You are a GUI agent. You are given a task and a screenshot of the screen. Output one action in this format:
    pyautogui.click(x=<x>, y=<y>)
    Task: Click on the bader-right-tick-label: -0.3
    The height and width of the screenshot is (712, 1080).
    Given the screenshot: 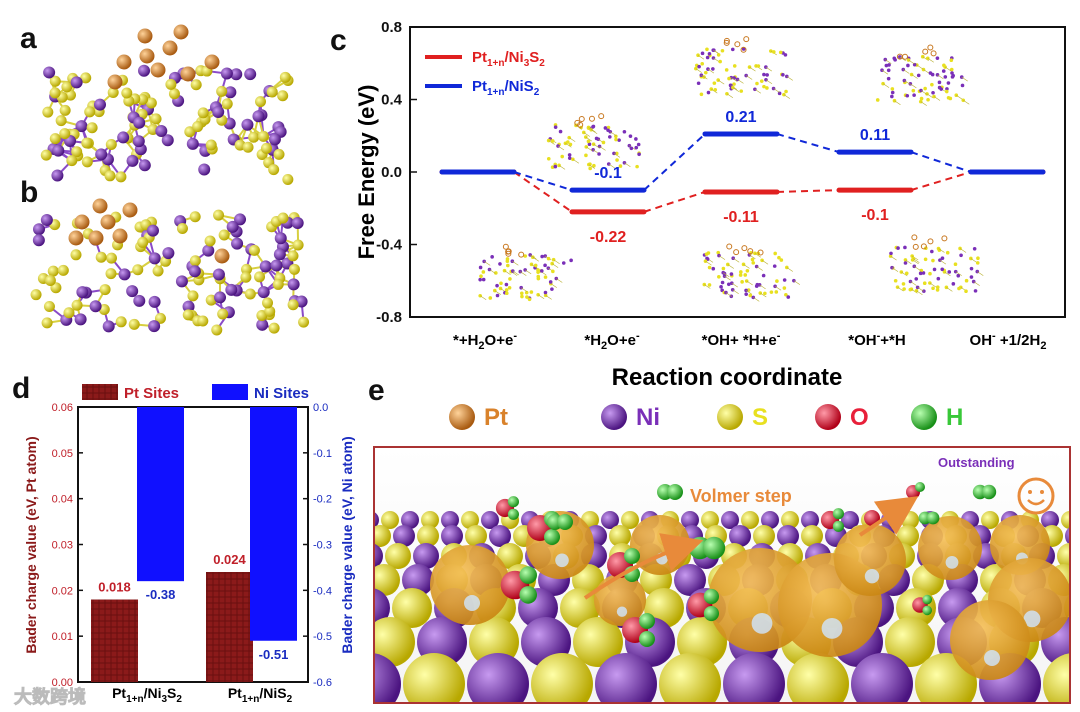 What is the action you would take?
    pyautogui.click(x=322, y=546)
    